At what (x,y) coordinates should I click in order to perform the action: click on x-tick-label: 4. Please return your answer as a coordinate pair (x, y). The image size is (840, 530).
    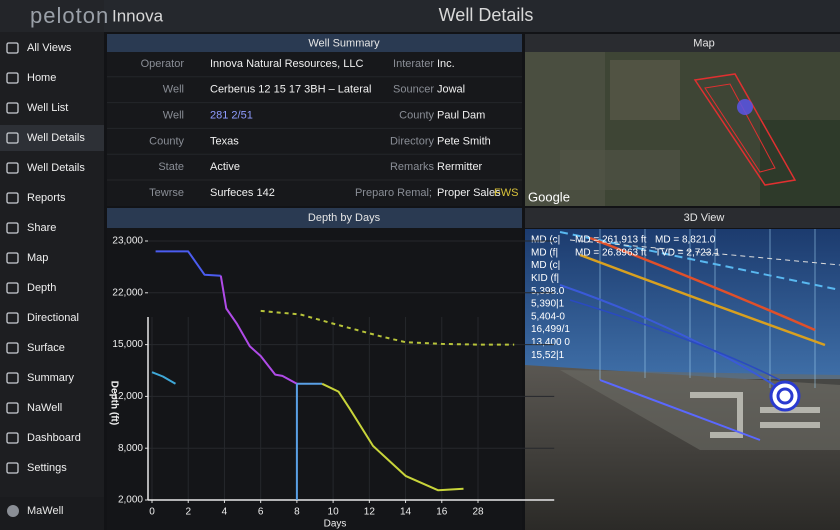
    Looking at the image, I should click on (225, 512).